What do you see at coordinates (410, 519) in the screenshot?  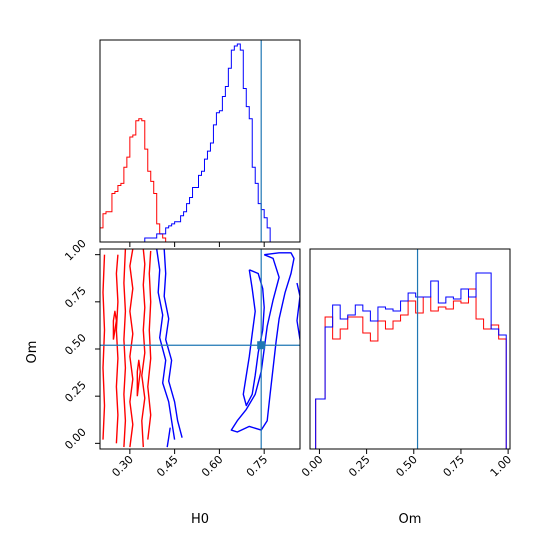 I see `om-xlabel: Om` at bounding box center [410, 519].